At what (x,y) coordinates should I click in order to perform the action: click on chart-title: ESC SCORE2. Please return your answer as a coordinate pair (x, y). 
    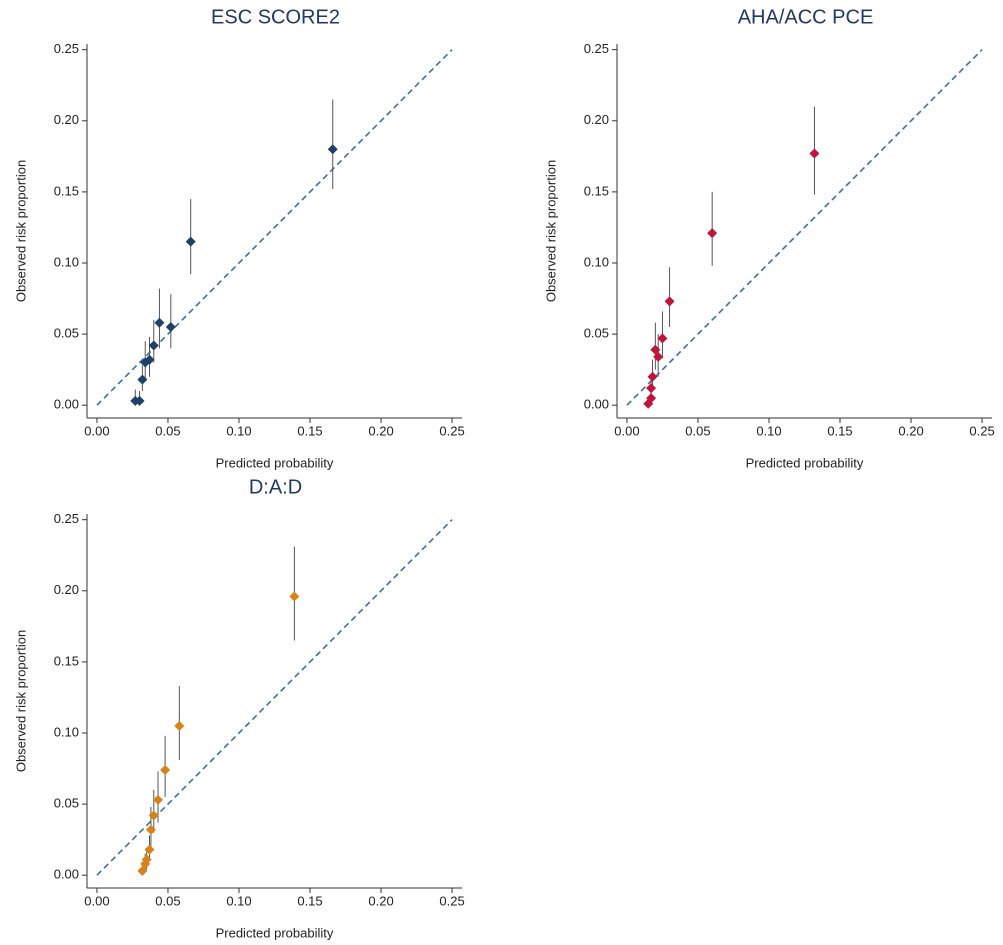
    Looking at the image, I should click on (275, 17).